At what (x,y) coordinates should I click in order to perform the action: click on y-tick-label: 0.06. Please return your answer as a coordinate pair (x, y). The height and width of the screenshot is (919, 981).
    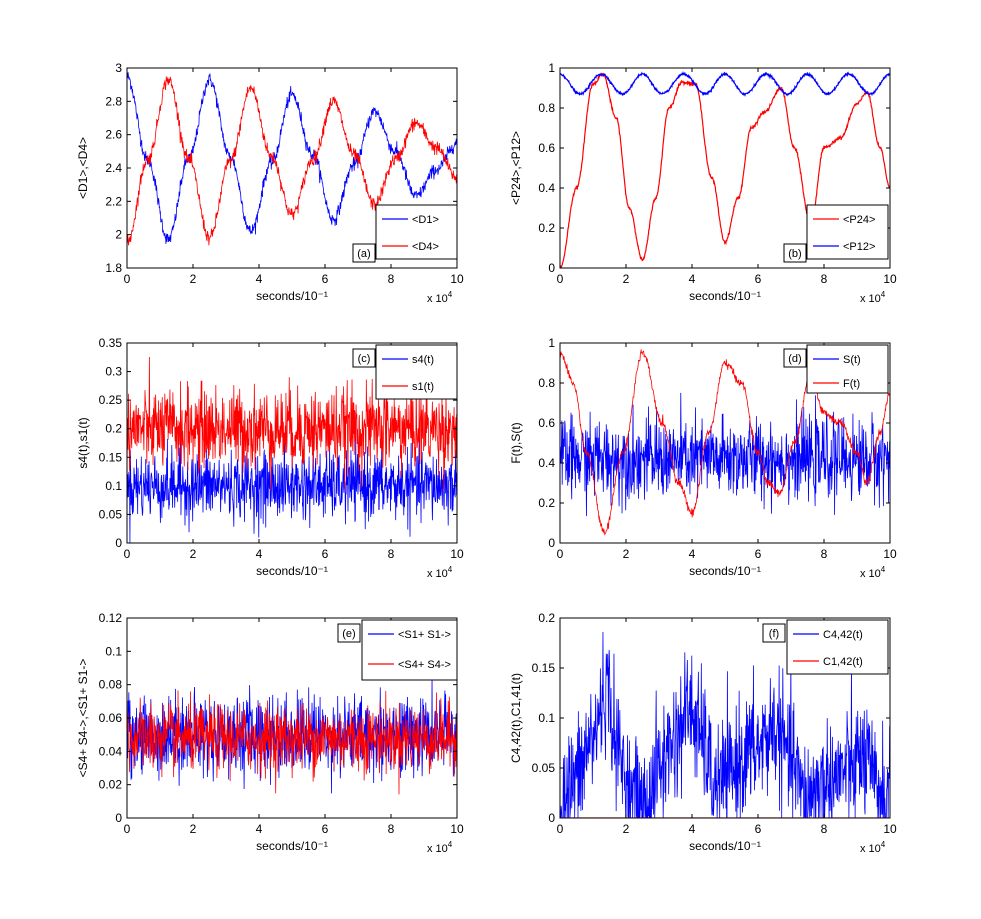
    Looking at the image, I should click on (111, 718).